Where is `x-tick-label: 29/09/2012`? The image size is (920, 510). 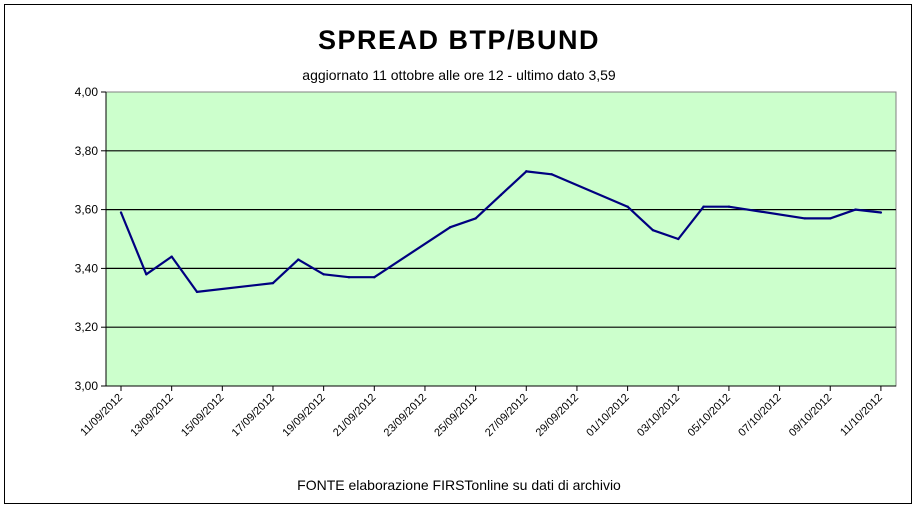 x-tick-label: 29/09/2012 is located at coordinates (557, 415).